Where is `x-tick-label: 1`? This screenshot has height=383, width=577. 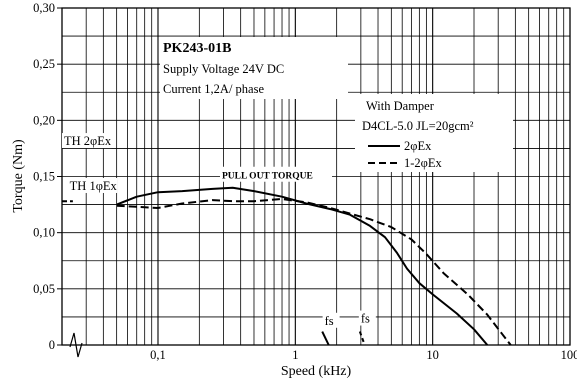
x-tick-label: 1 is located at coordinates (295, 355).